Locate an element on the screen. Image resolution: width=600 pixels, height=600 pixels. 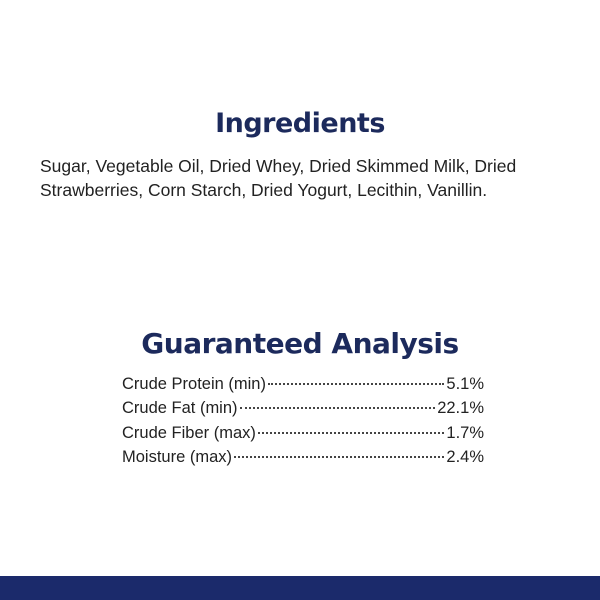
nutrient-value: 2.4% is located at coordinates (465, 456).